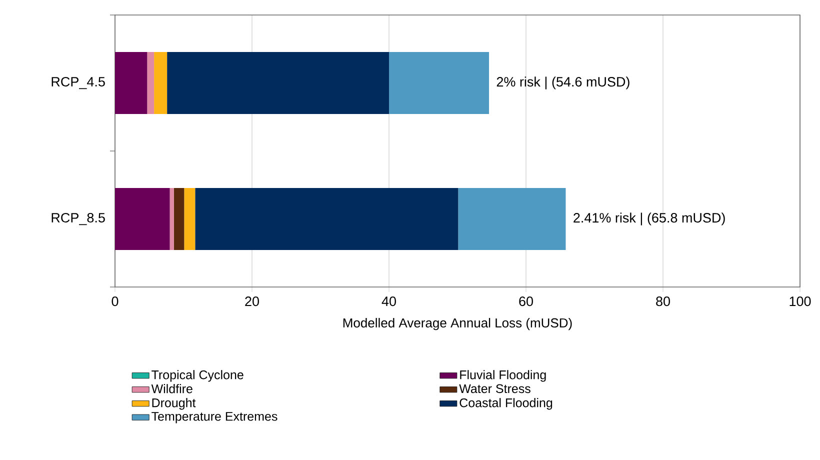 The height and width of the screenshot is (460, 820). I want to click on x-tick-label: 20, so click(252, 301).